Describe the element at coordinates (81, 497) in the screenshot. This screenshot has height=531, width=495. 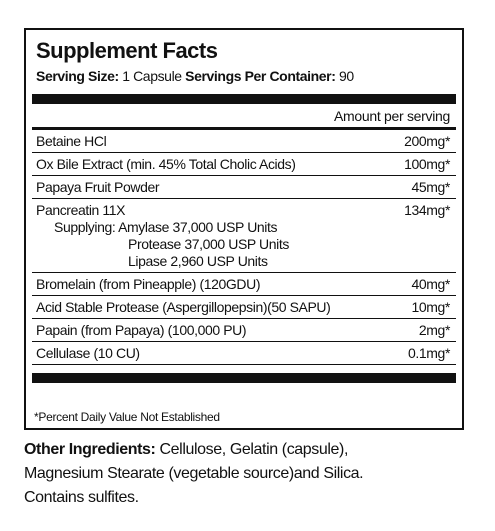
I see `other-line: Contains sulfites.` at that location.